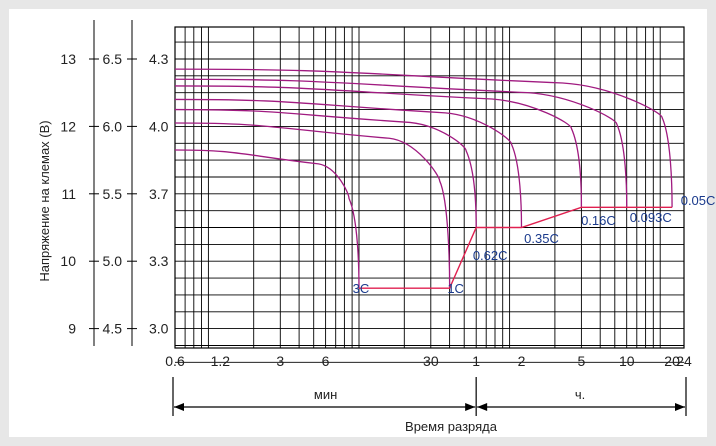 The image size is (716, 446). Describe the element at coordinates (325, 394) in the screenshot. I see `unit-span-label: мин` at that location.